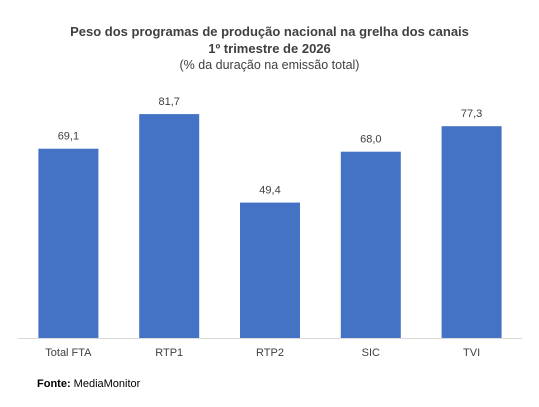 The image size is (539, 407). What do you see at coordinates (169, 226) in the screenshot?
I see `bar-rtp1` at bounding box center [169, 226].